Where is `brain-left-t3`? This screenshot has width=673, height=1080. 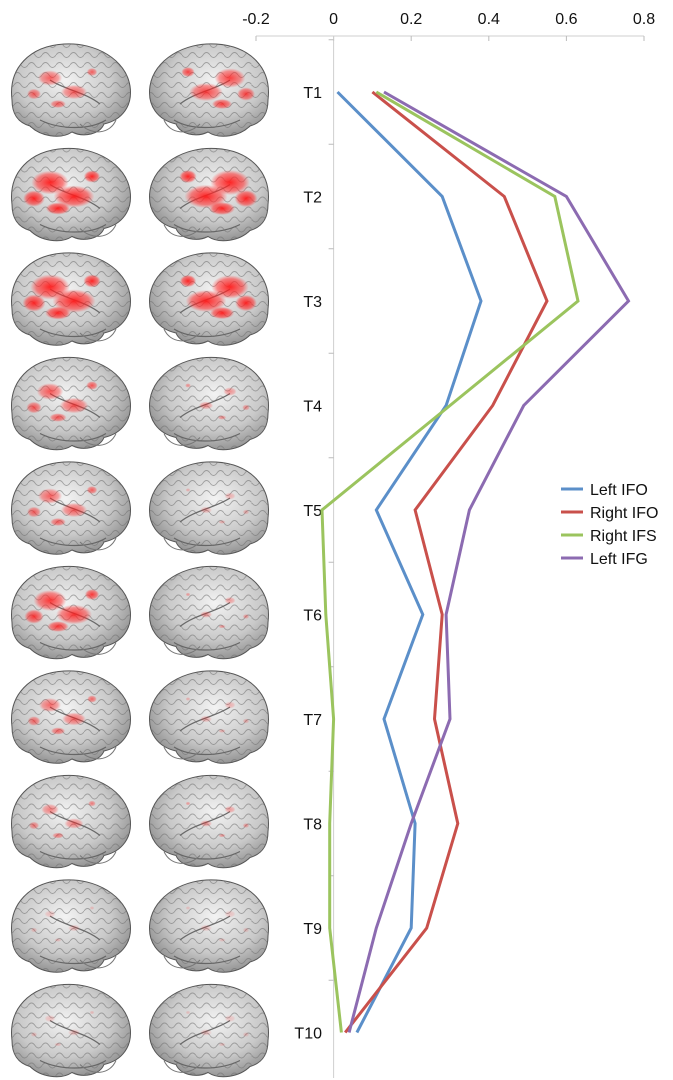 brain-left-t3 is located at coordinates (71, 299).